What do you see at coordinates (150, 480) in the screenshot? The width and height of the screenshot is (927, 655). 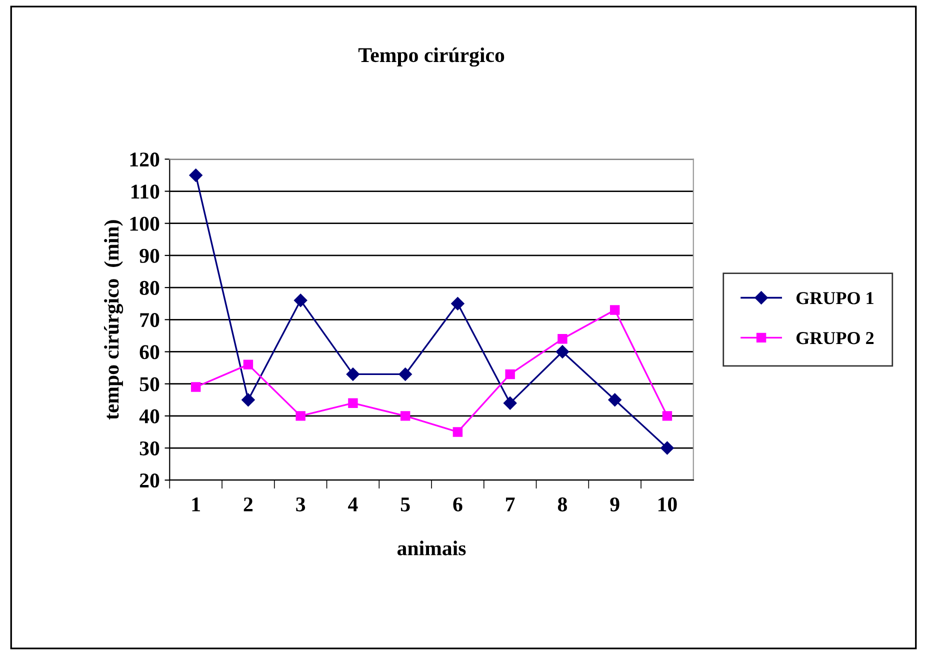 I see `y-tick-label: 20` at bounding box center [150, 480].